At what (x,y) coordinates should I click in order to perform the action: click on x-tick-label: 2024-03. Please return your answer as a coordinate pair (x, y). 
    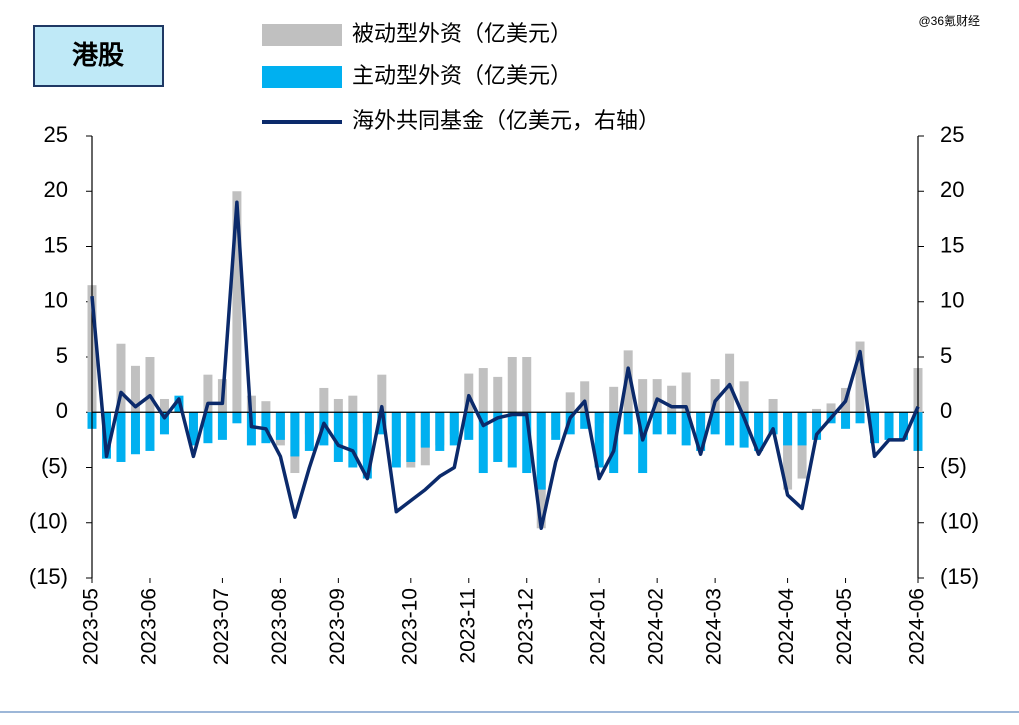
    Looking at the image, I should click on (714, 626).